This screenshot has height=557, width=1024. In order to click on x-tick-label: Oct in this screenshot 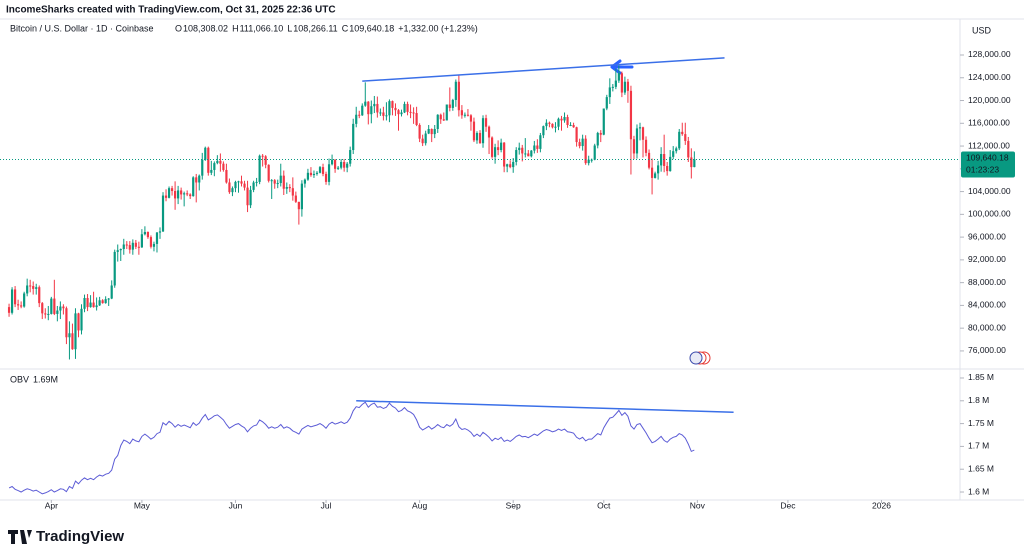, I will do `click(604, 505)`.